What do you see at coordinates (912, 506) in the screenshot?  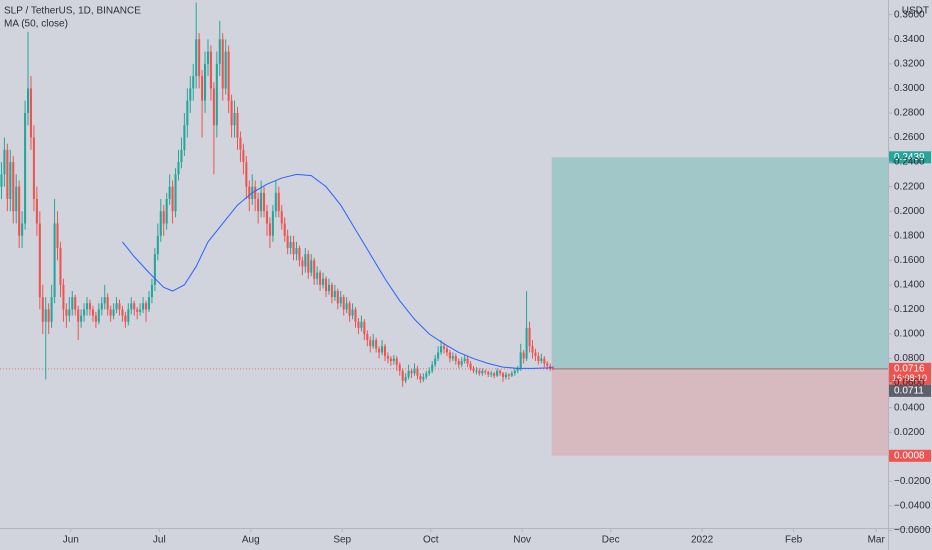 I see `y-tick-label: −0.0400` at bounding box center [912, 506].